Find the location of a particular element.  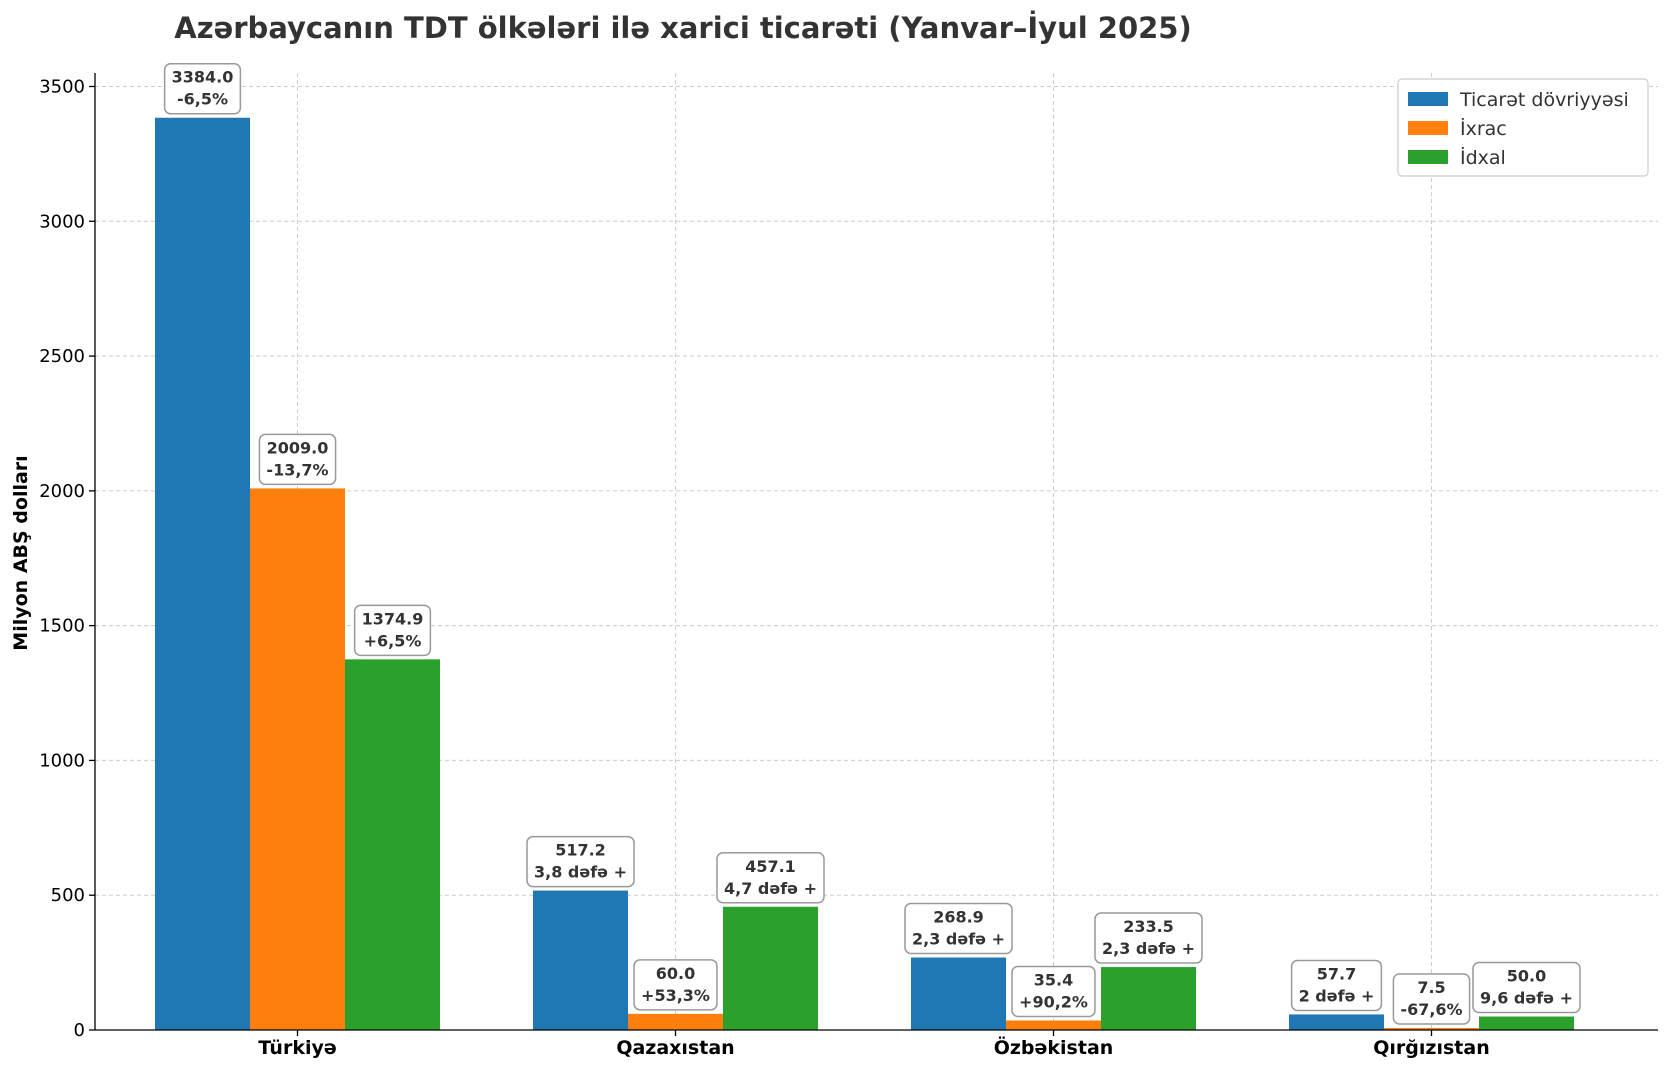

x-tick-label: Qırğızıstan is located at coordinates (1431, 1048).